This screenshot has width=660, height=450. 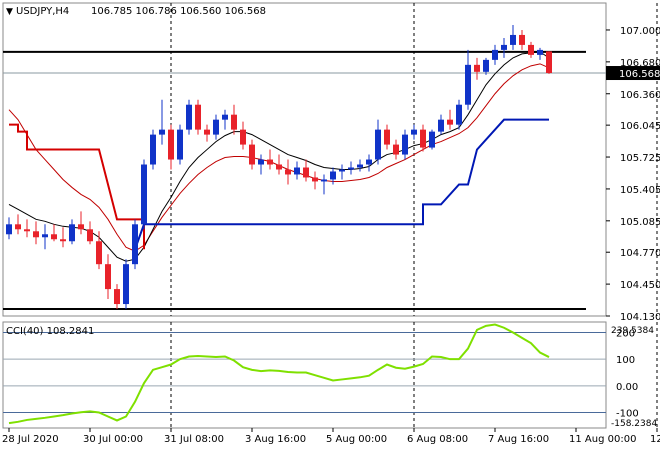 What do you see at coordinates (640, 158) in the screenshot?
I see `y-tick-label: 105.725` at bounding box center [640, 158].